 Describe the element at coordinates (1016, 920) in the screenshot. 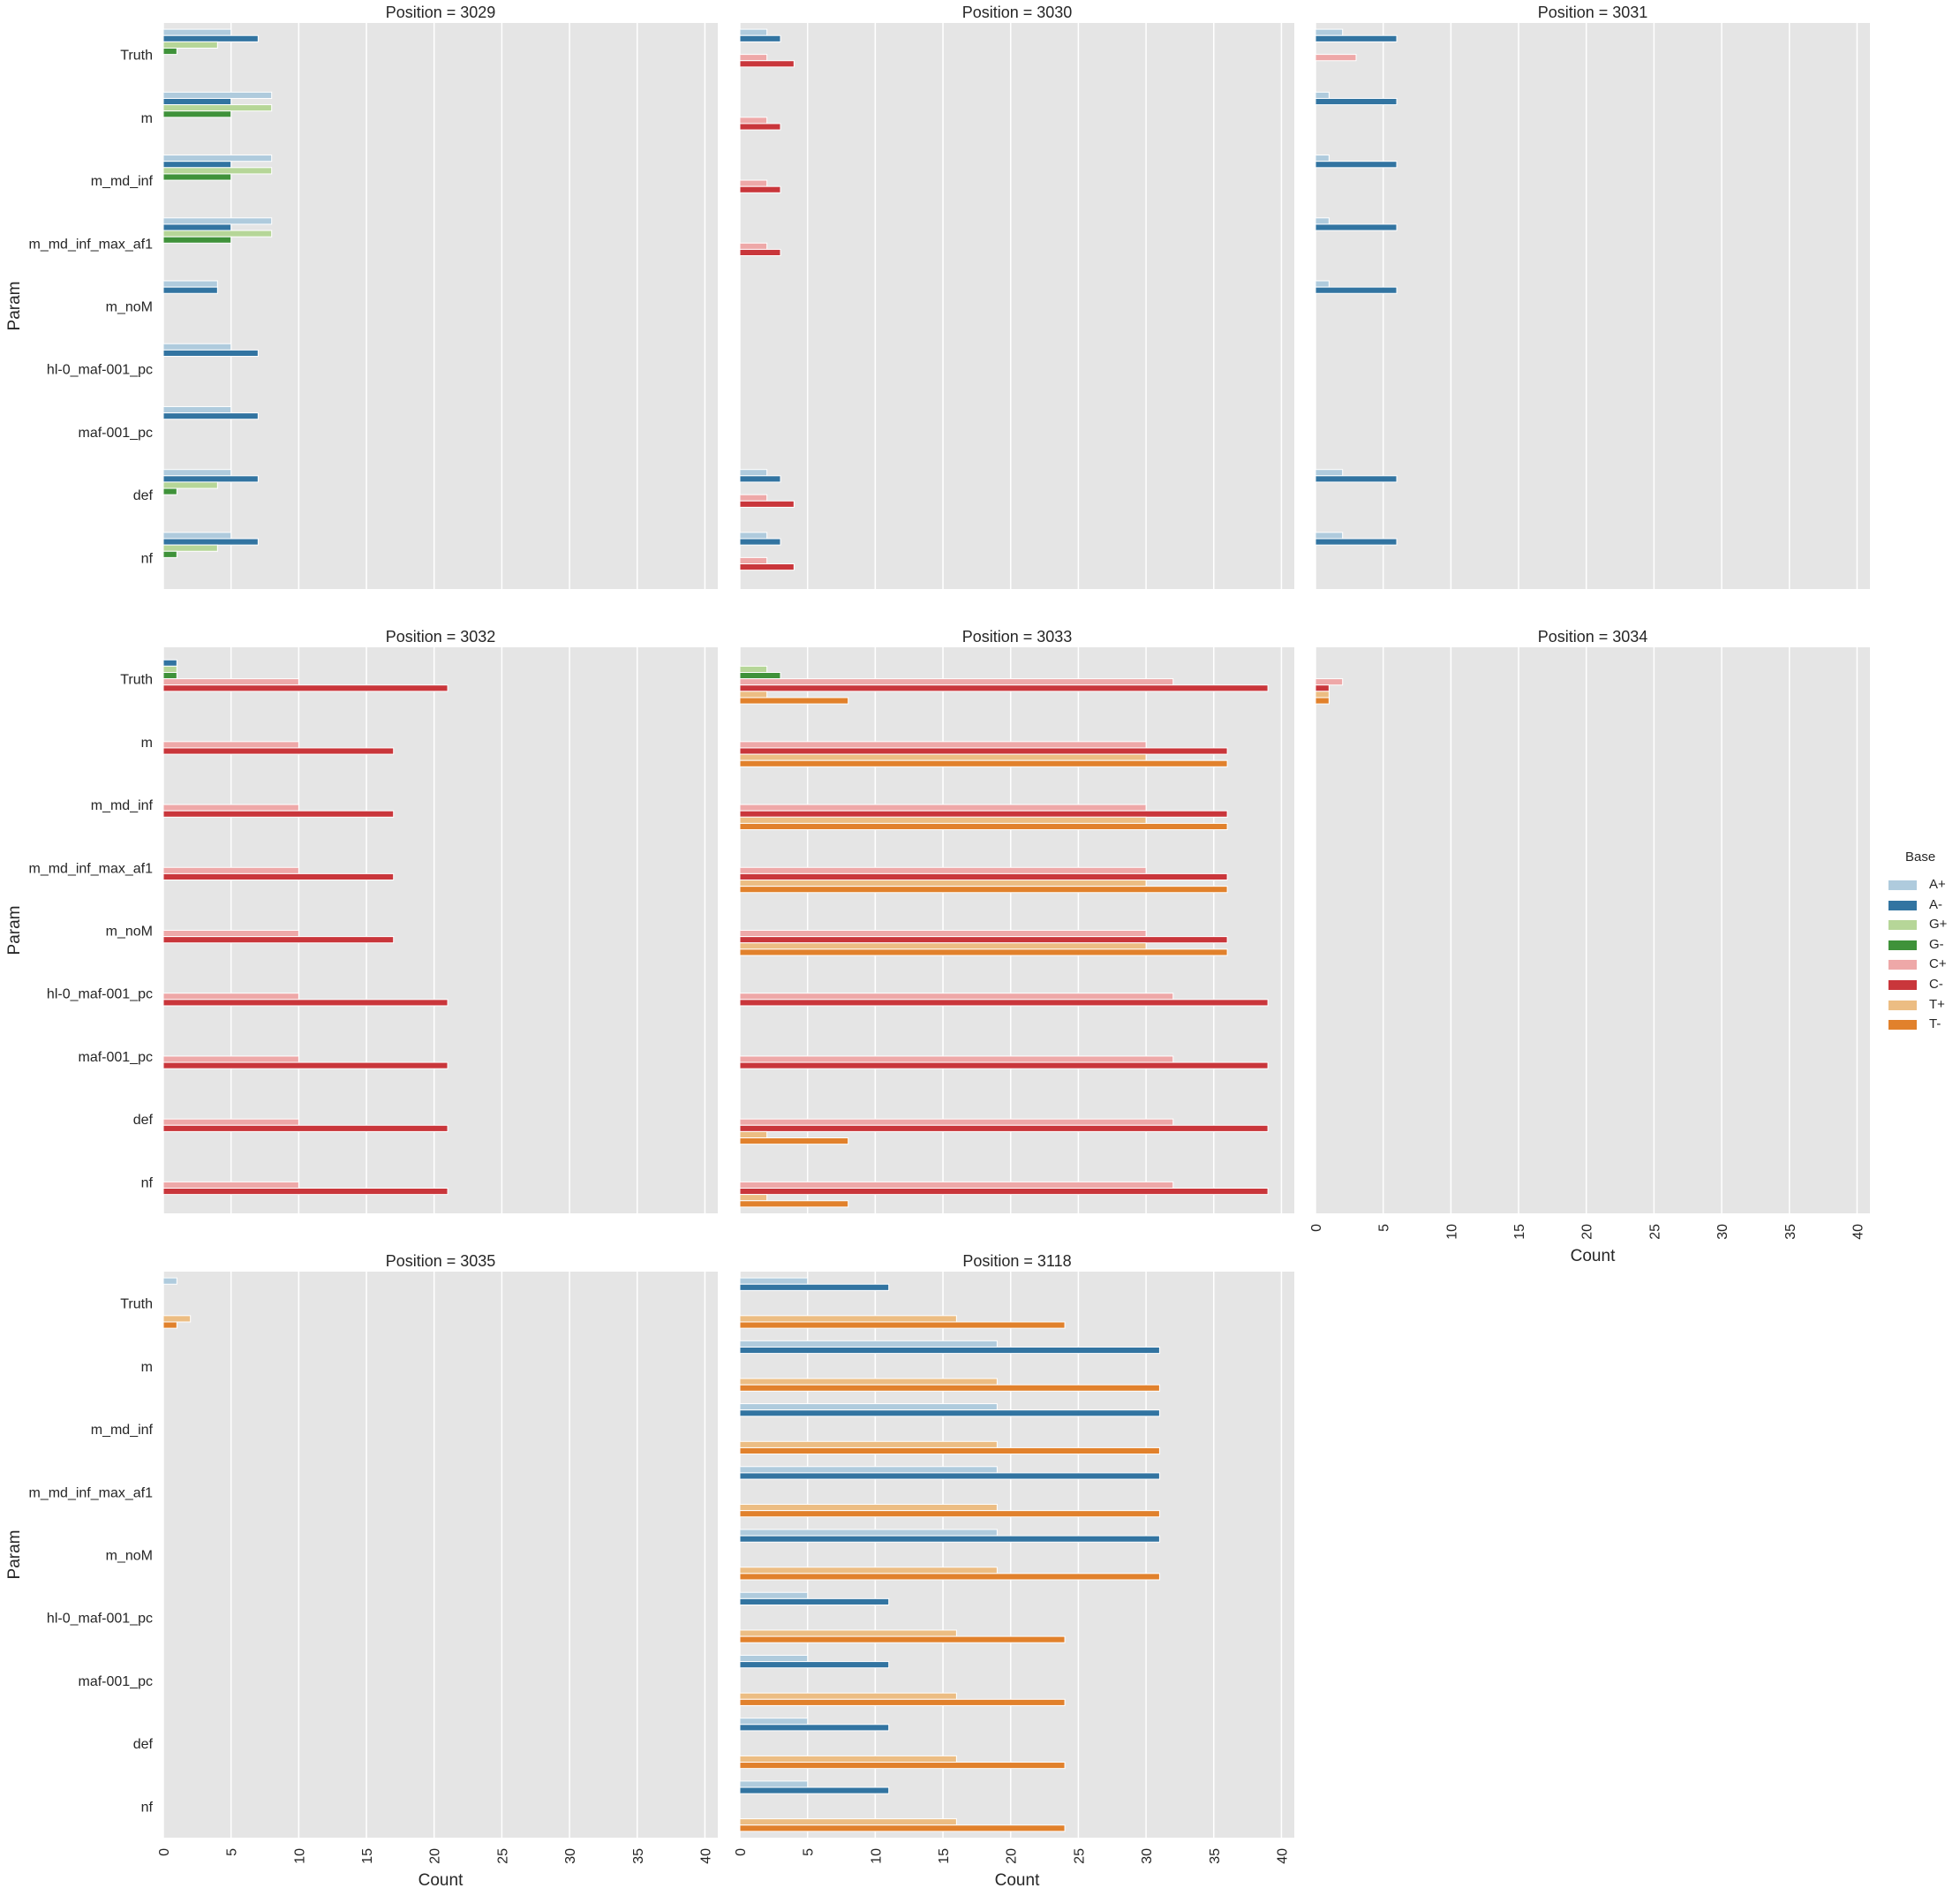

I see `facet-panel-3033: Position = 3033` at that location.